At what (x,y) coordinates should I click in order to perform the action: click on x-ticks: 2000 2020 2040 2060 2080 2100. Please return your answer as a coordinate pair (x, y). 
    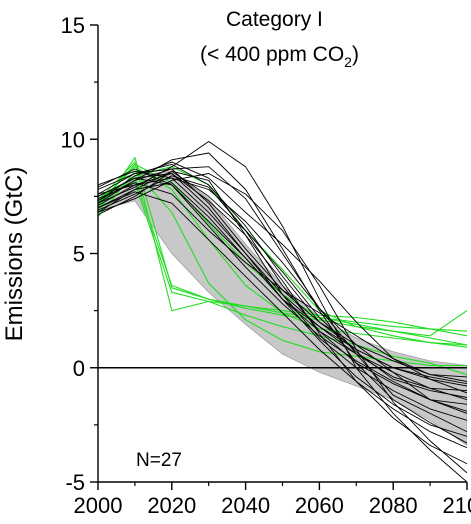
    Looking at the image, I should click on (272, 500).